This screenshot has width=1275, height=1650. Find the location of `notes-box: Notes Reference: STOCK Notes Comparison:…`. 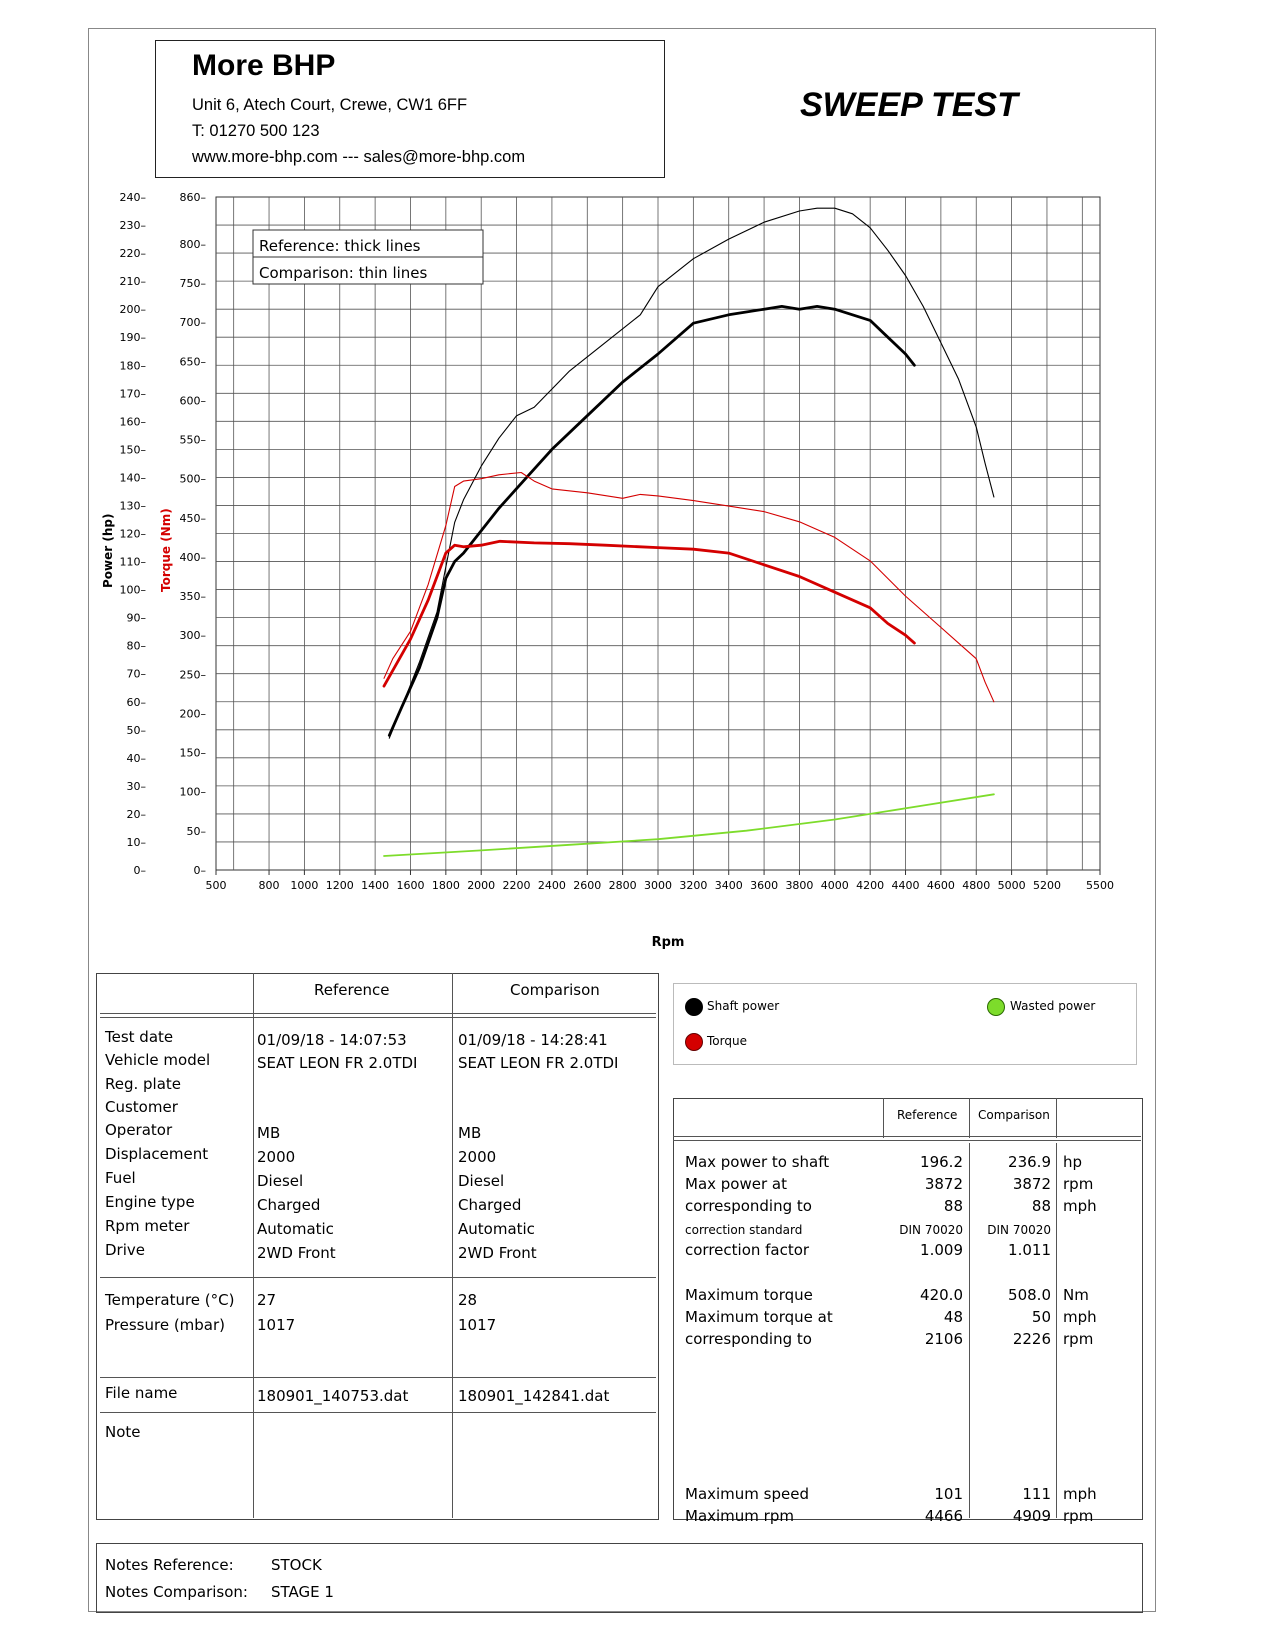

notes-box: Notes Reference: STOCK Notes Comparison:… is located at coordinates (619, 1578).